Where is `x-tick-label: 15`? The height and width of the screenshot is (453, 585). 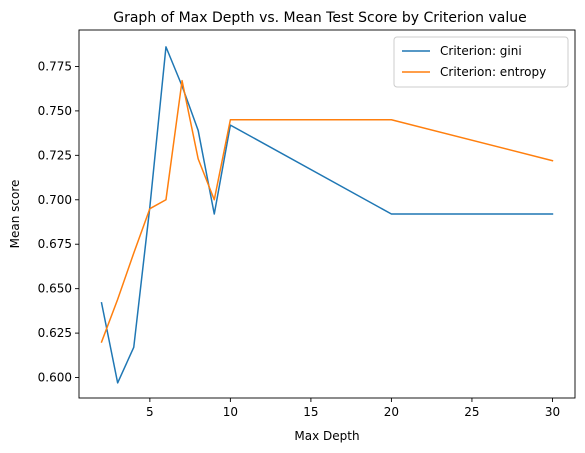 x-tick-label: 15 is located at coordinates (310, 412).